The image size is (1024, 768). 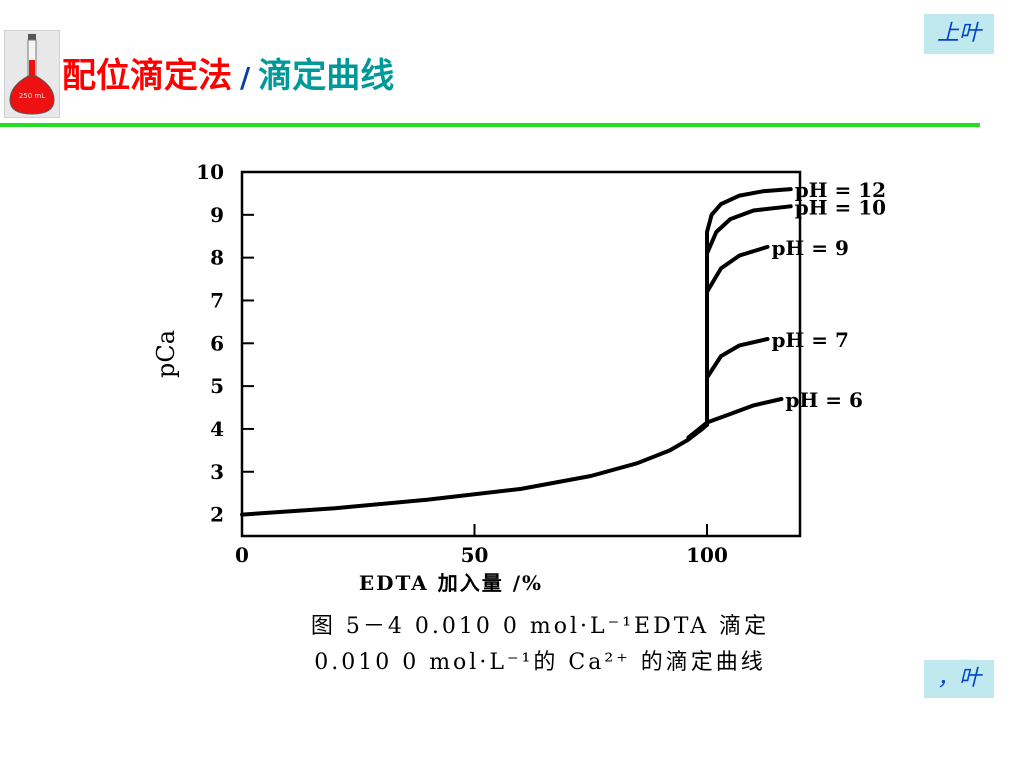 What do you see at coordinates (32, 74) in the screenshot?
I see `volumetric-flask-icon: 250 mL` at bounding box center [32, 74].